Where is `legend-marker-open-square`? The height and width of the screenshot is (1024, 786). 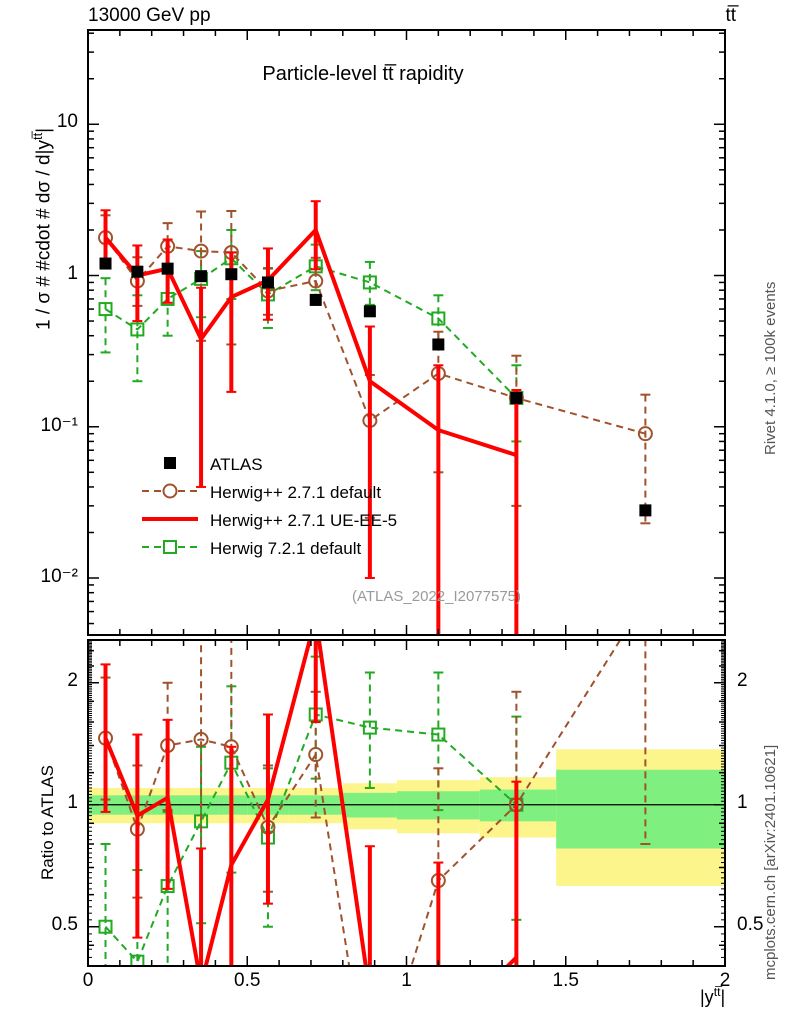 legend-marker-open-square is located at coordinates (170, 547).